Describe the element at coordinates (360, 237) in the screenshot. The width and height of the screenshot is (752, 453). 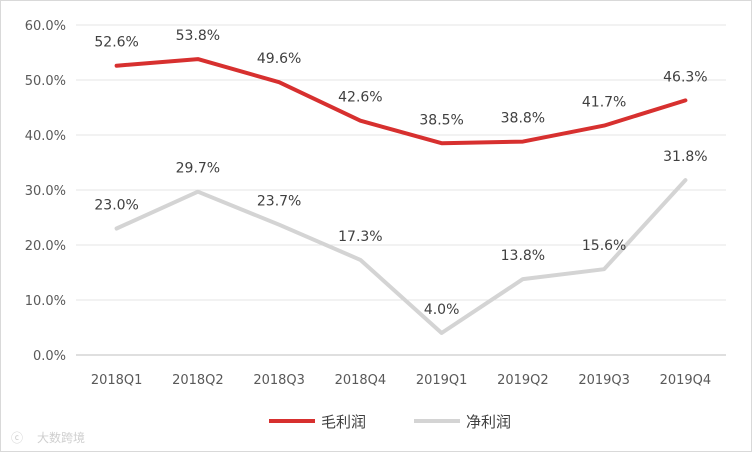
I see `data-label: 17.3%` at that location.